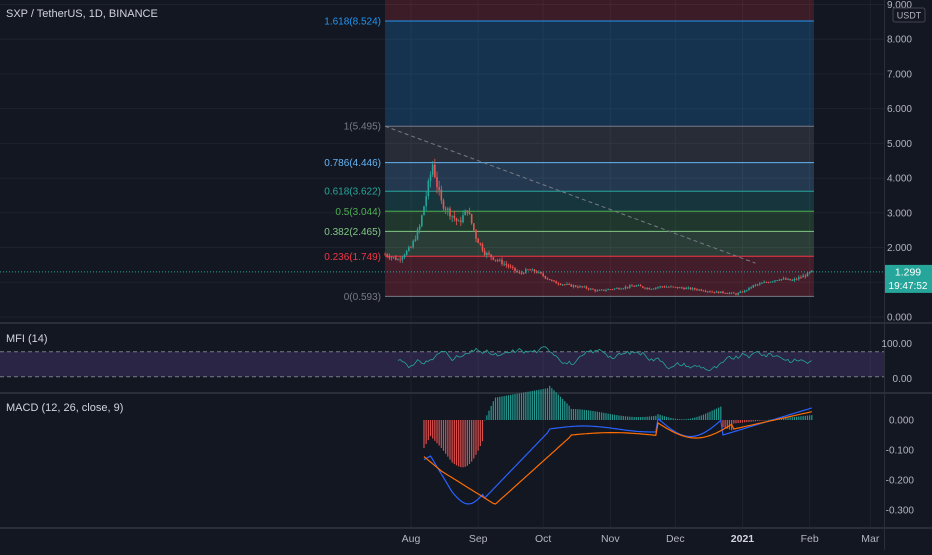 The width and height of the screenshot is (932, 555). What do you see at coordinates (358, 212) in the screenshot?
I see `fib-label-4: 0.5(3.044)` at bounding box center [358, 212].